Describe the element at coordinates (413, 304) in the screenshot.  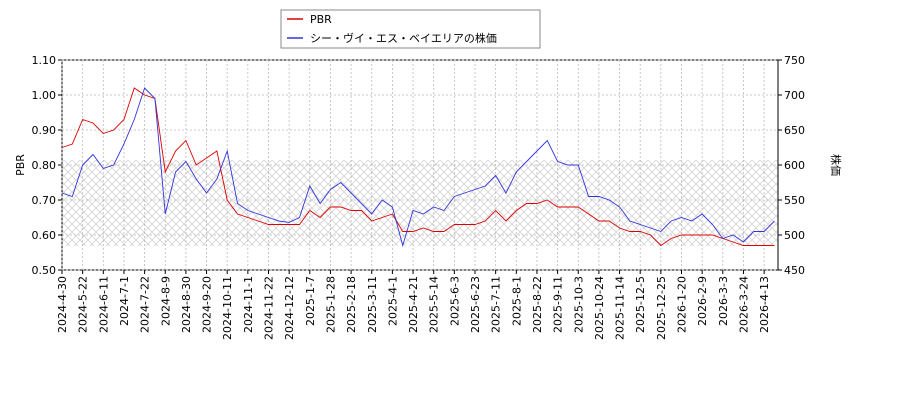
I see `x-tick-label: 2025-4-21` at that location.